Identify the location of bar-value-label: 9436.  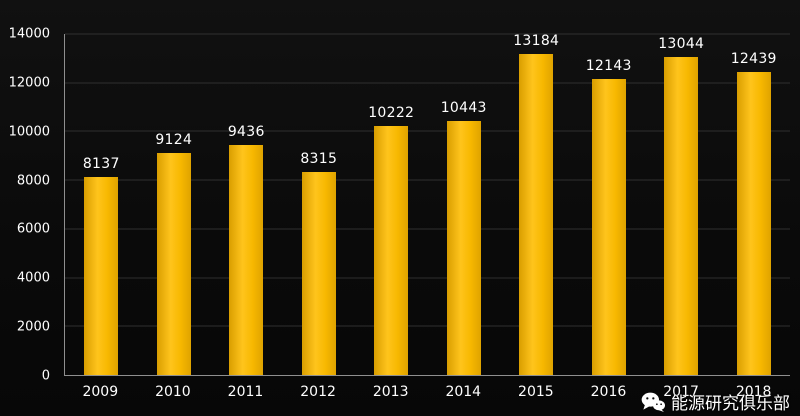
(246, 132).